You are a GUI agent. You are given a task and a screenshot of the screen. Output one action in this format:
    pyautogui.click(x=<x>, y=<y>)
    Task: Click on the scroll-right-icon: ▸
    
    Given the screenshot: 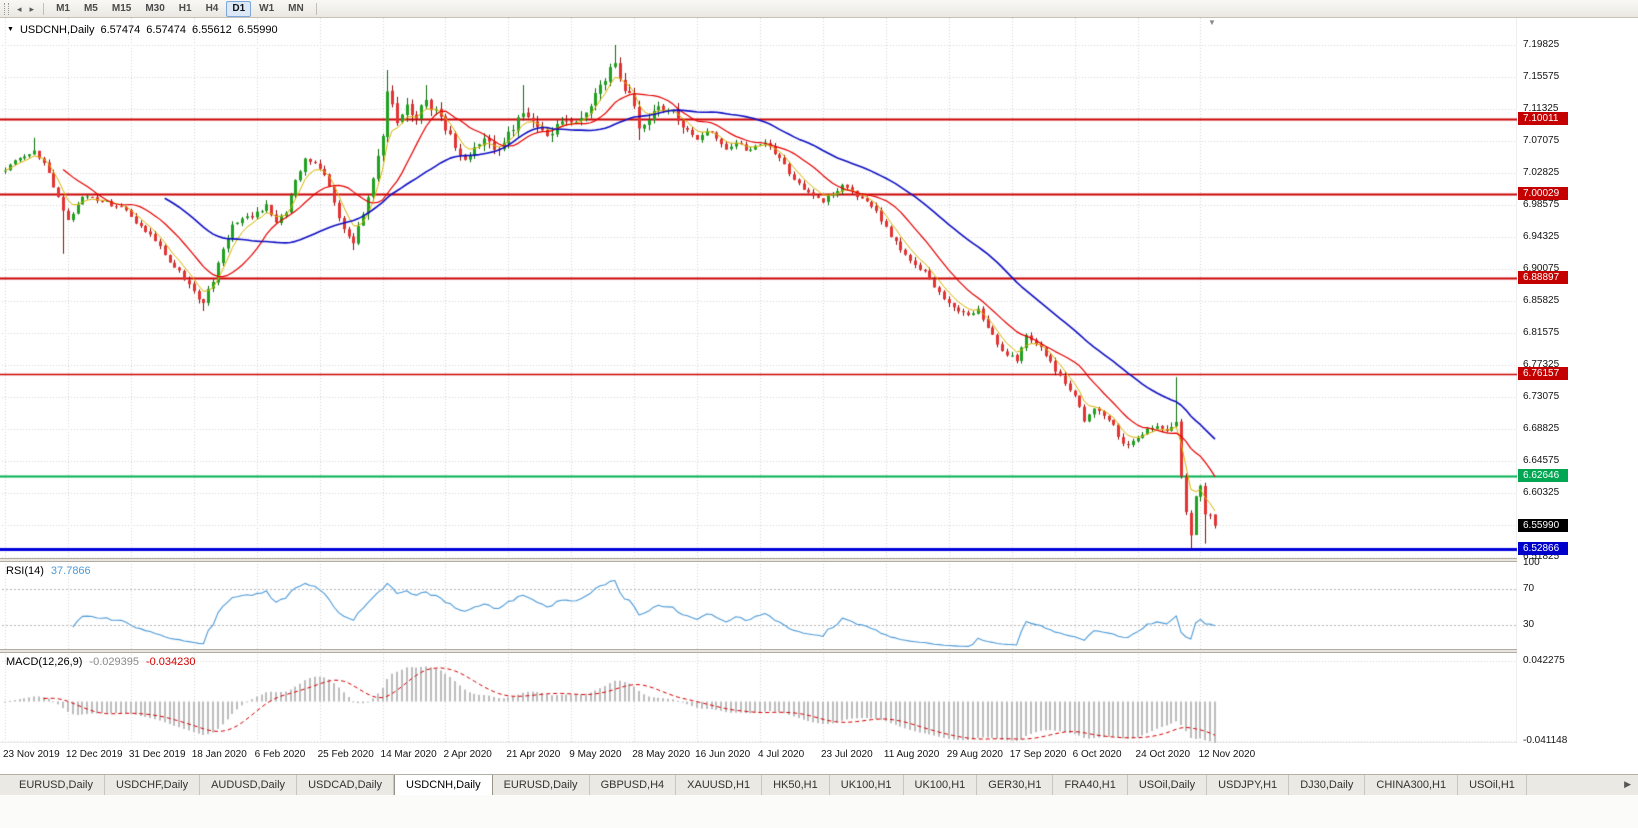 What is the action you would take?
    pyautogui.click(x=32, y=8)
    